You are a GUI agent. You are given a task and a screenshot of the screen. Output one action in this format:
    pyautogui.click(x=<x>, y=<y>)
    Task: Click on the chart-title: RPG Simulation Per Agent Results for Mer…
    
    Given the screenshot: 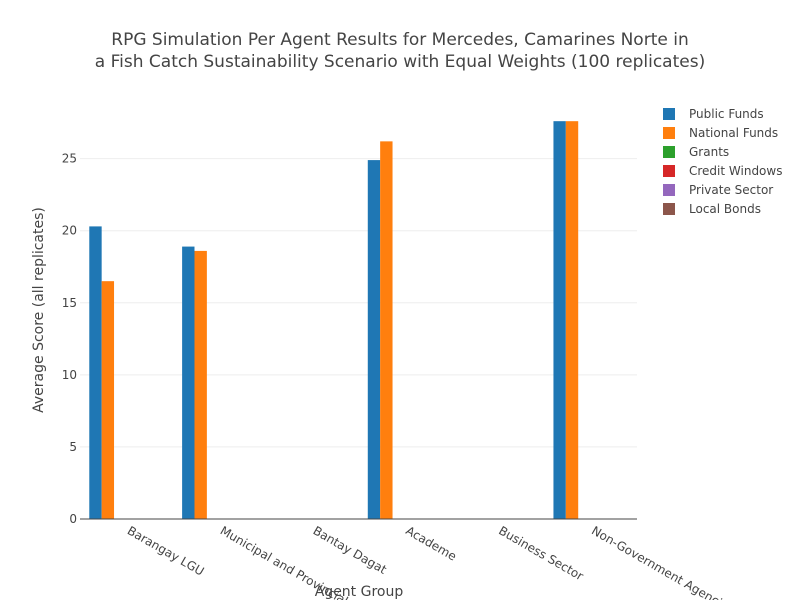 What is the action you would take?
    pyautogui.click(x=399, y=40)
    